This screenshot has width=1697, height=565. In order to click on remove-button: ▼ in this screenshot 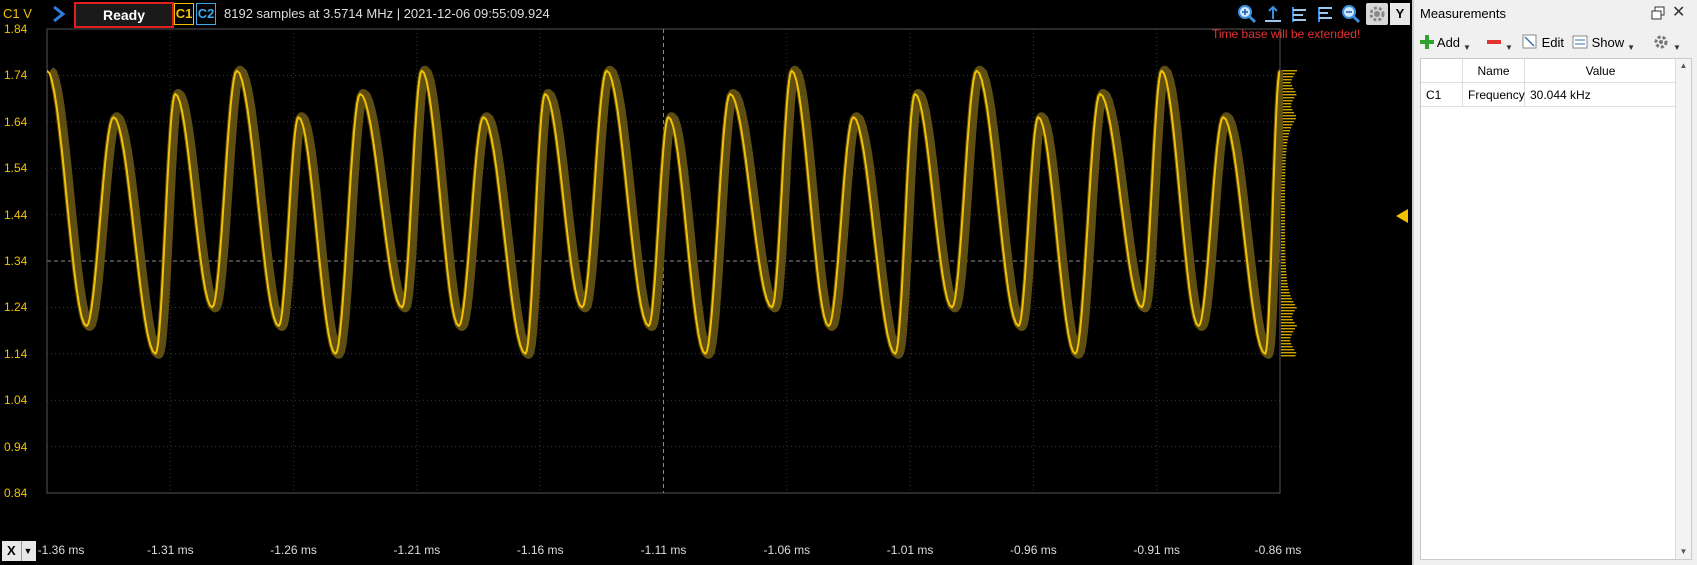, I will do `click(1499, 43)`.